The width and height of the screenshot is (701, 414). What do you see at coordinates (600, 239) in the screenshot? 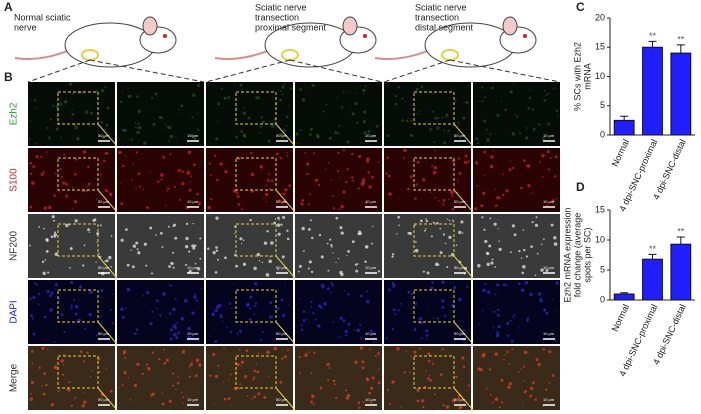
I see `y-tick-label: 10` at bounding box center [600, 239].